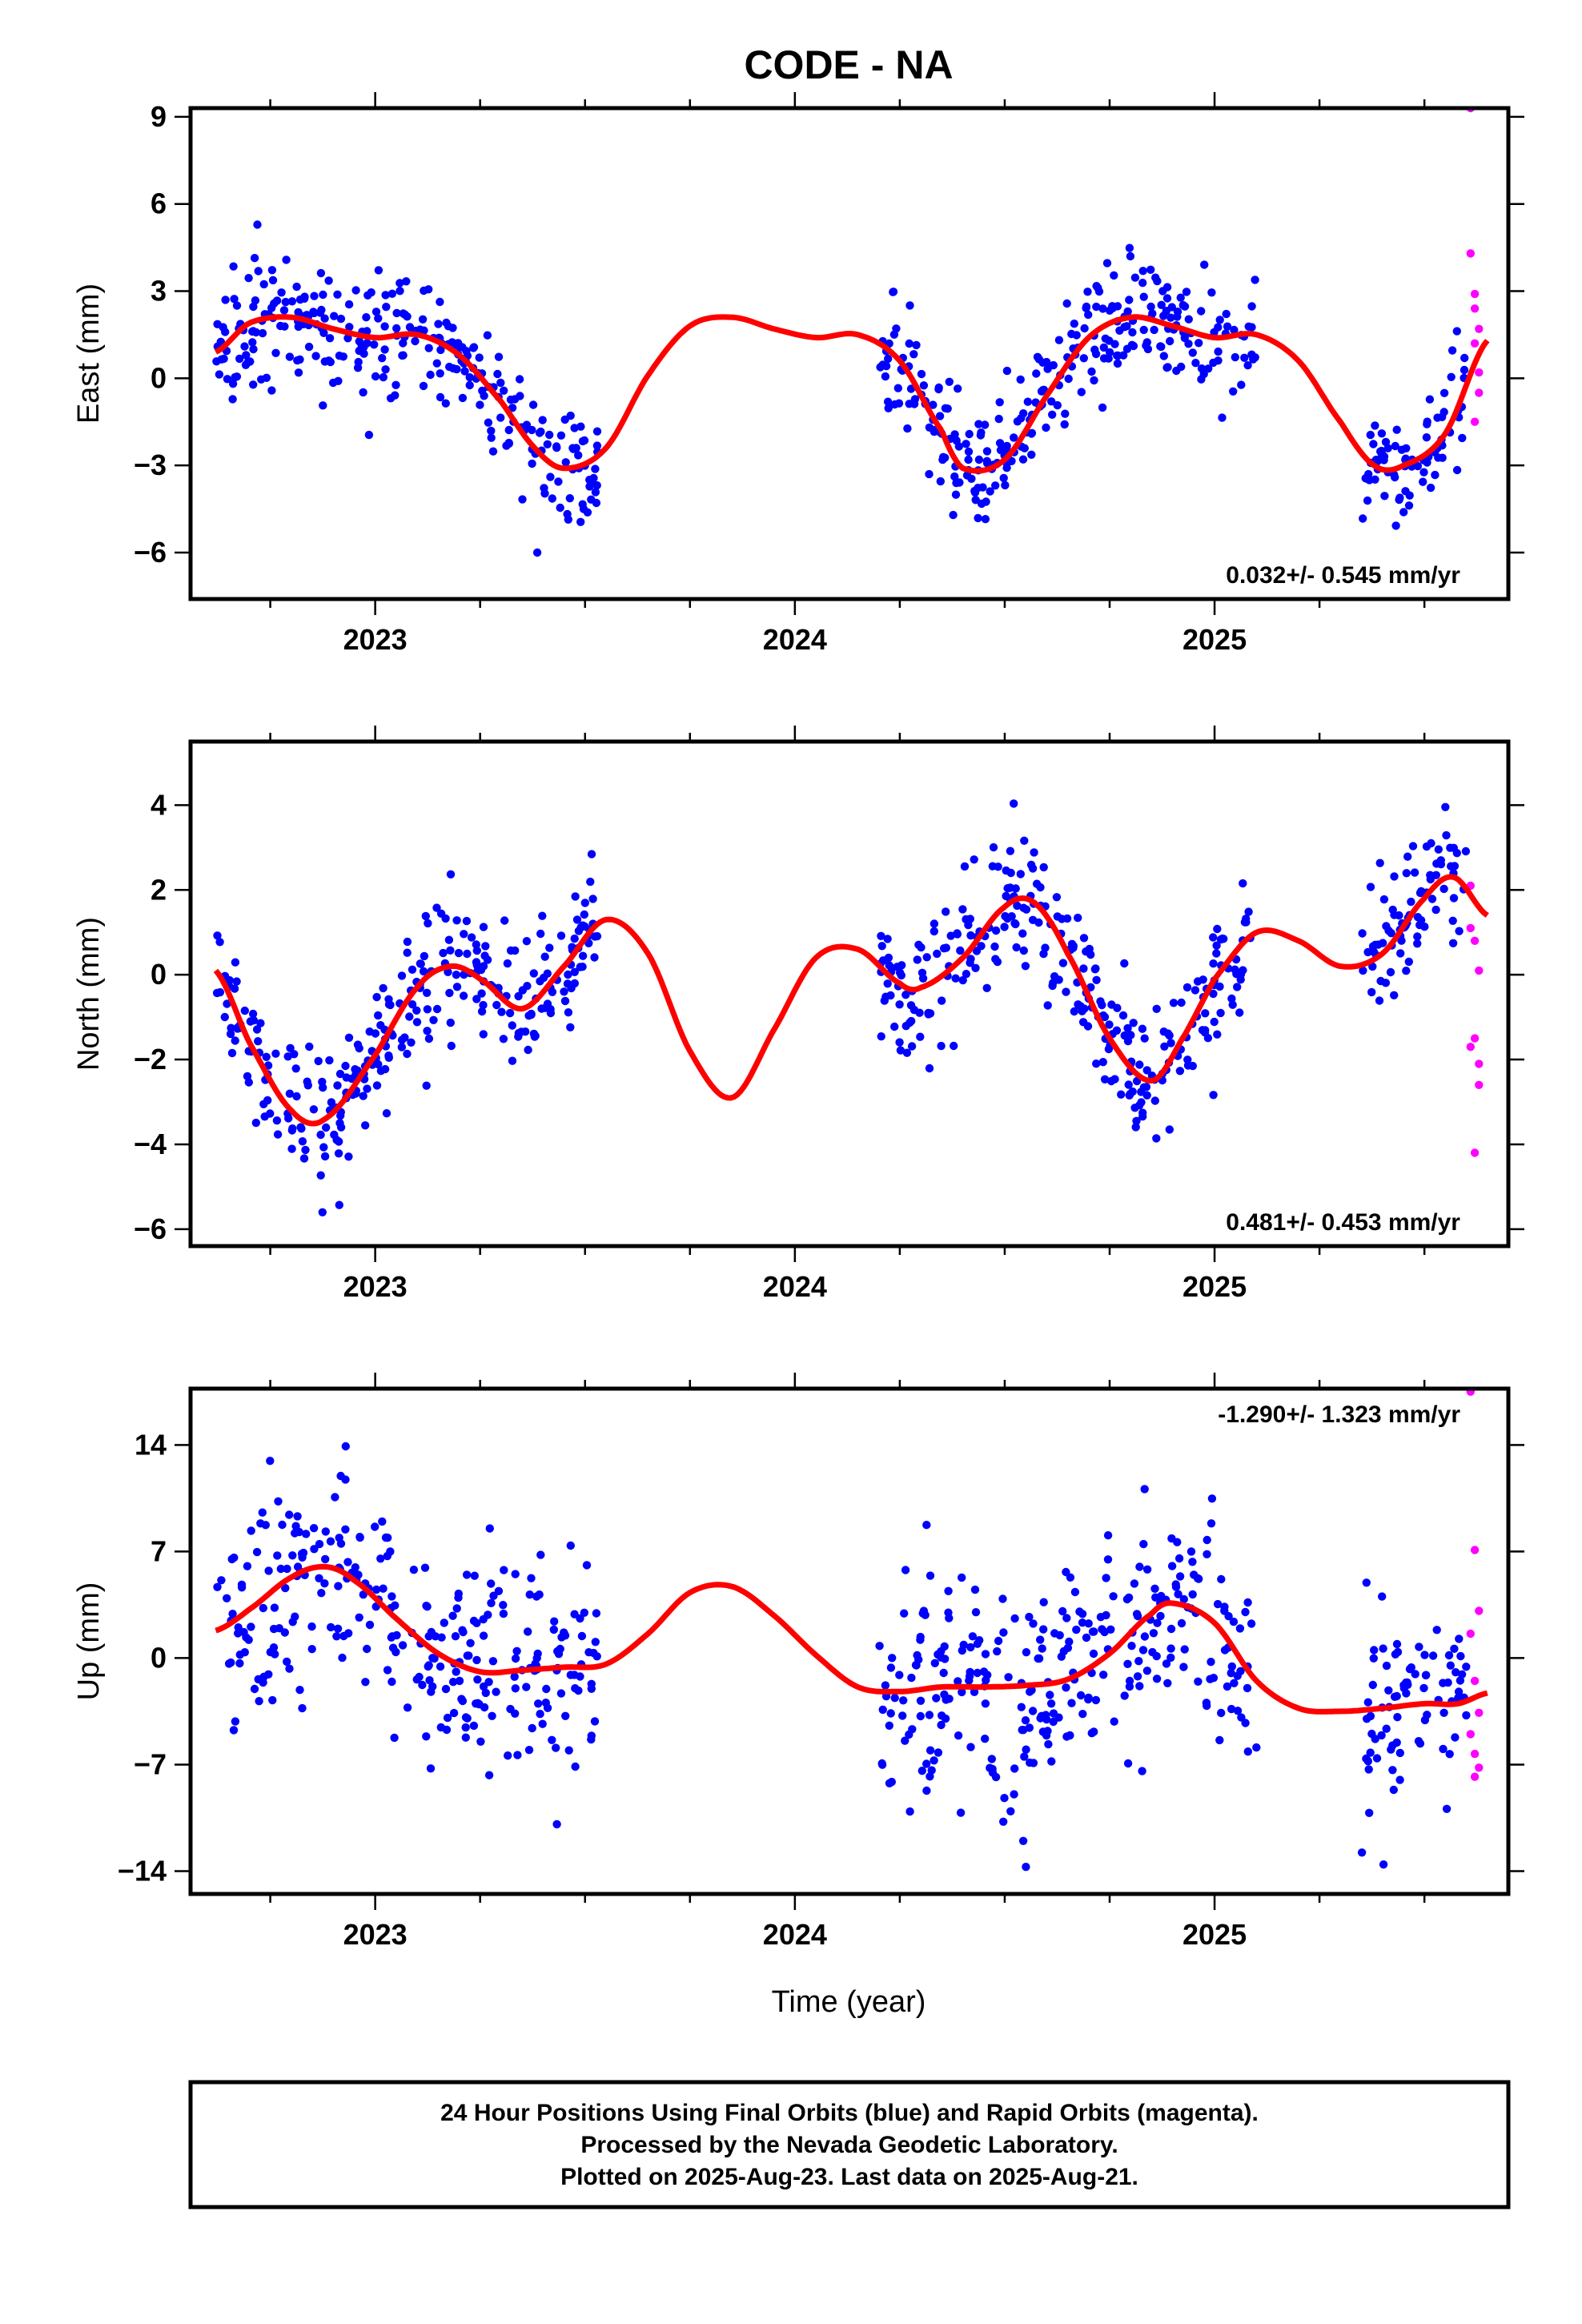 This screenshot has width=1582, height=2324. I want to click on y-axis-label: East (mm), so click(89, 353).